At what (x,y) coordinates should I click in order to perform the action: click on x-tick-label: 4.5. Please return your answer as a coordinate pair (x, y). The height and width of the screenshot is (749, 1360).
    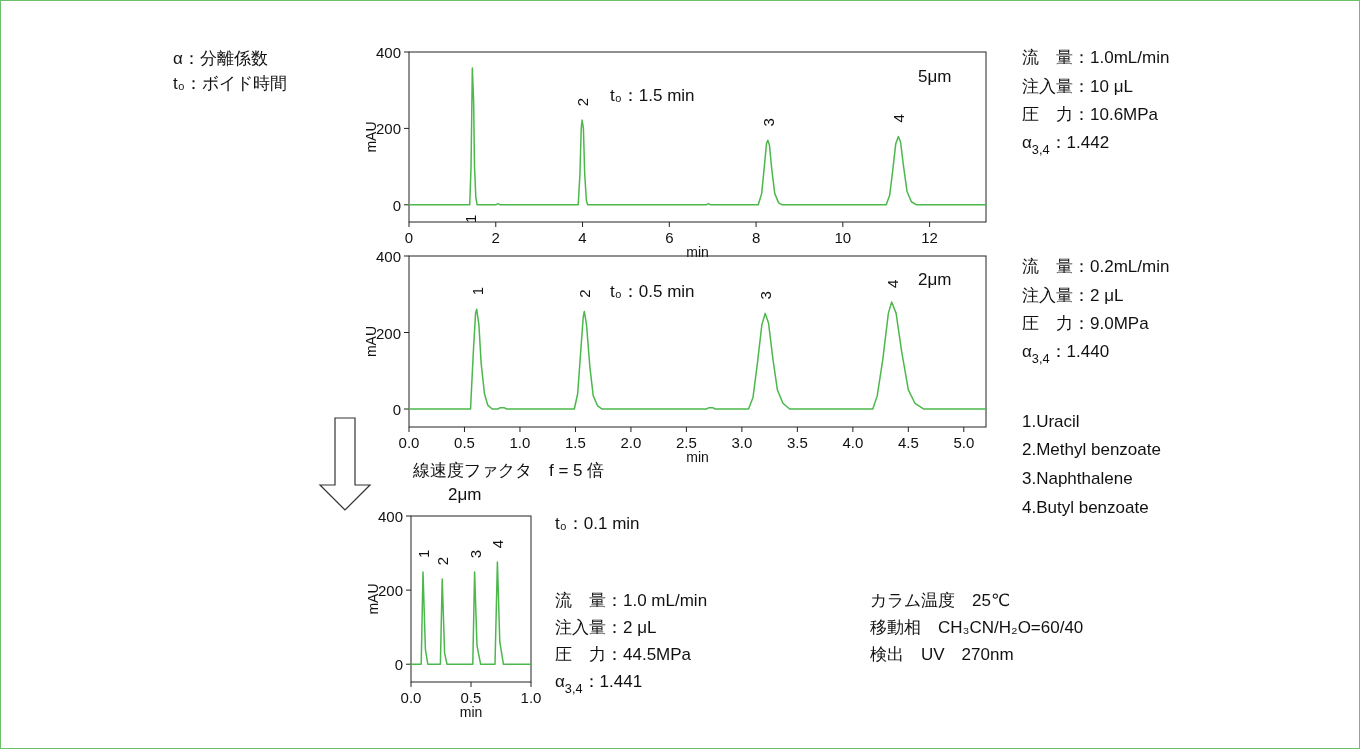
    Looking at the image, I should click on (908, 442).